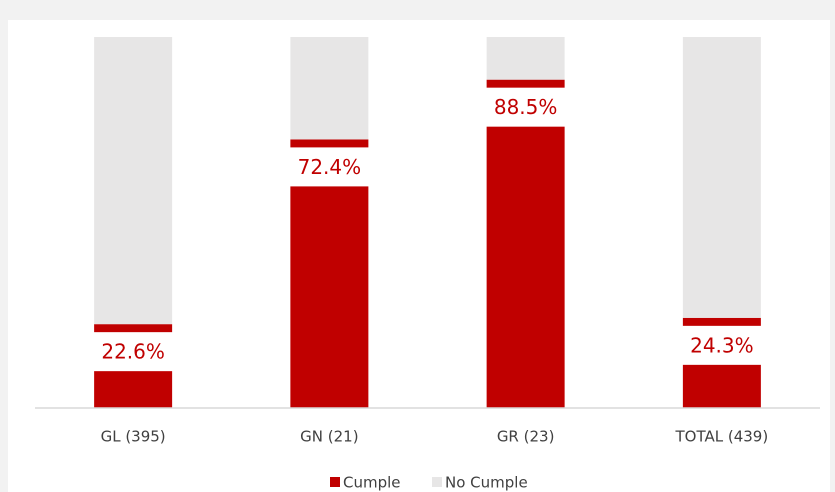  I want to click on x-tick-label: TOTAL (439), so click(722, 437).